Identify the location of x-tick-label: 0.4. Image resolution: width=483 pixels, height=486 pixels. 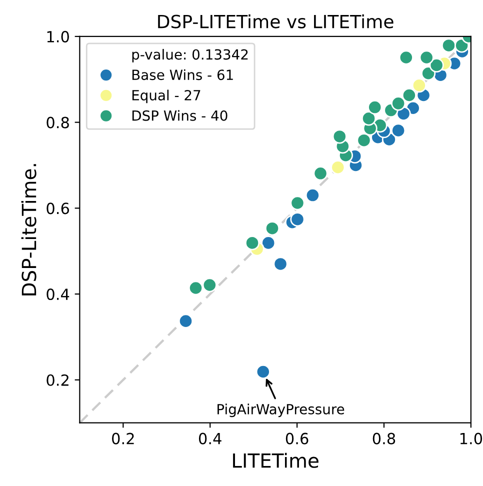
(210, 438).